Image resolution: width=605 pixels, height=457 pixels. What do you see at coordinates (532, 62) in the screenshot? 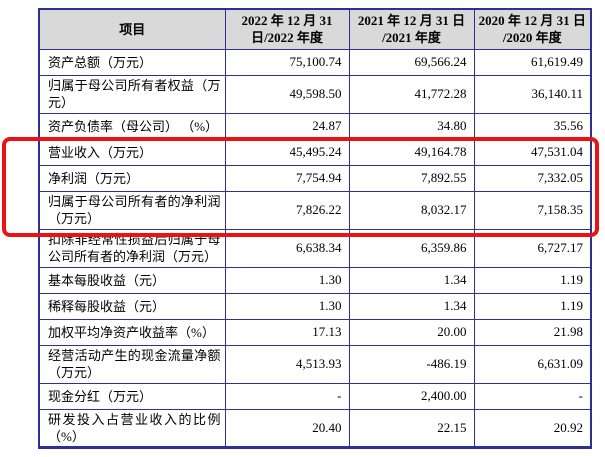
I see `value-cell: 61,619.49` at bounding box center [532, 62].